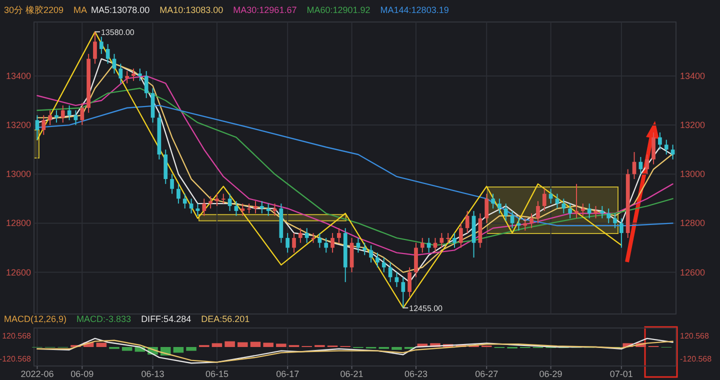 This screenshot has height=380, width=720. I want to click on chart-title: MACD(12,26,9), so click(35, 319).